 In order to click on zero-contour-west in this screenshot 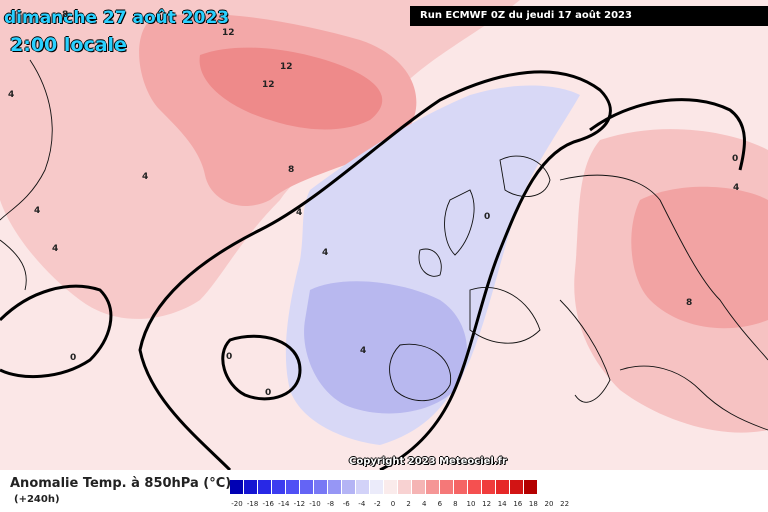, I will do `click(56, 331)`.